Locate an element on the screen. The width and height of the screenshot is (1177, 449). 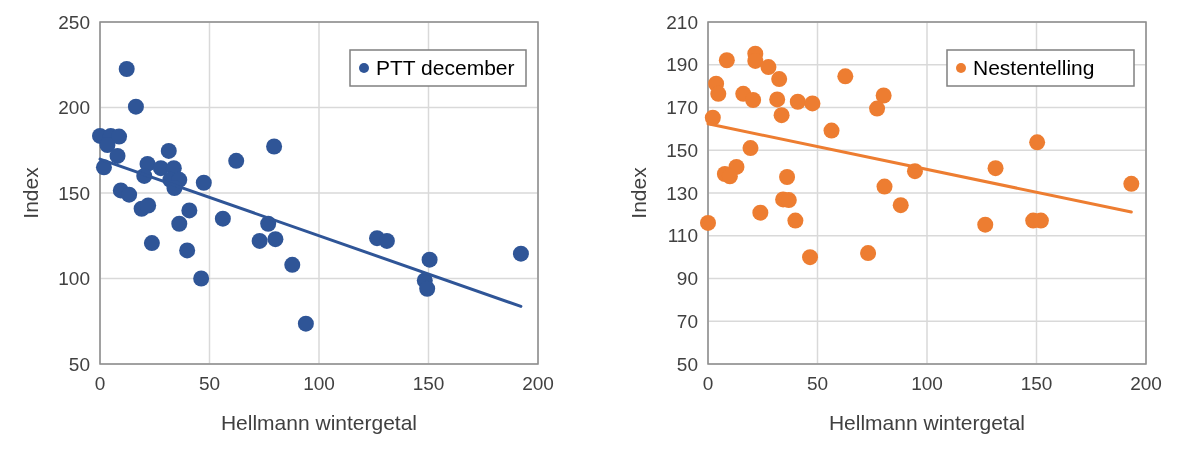
legend-label: Nestentelling is located at coordinates (1034, 67).